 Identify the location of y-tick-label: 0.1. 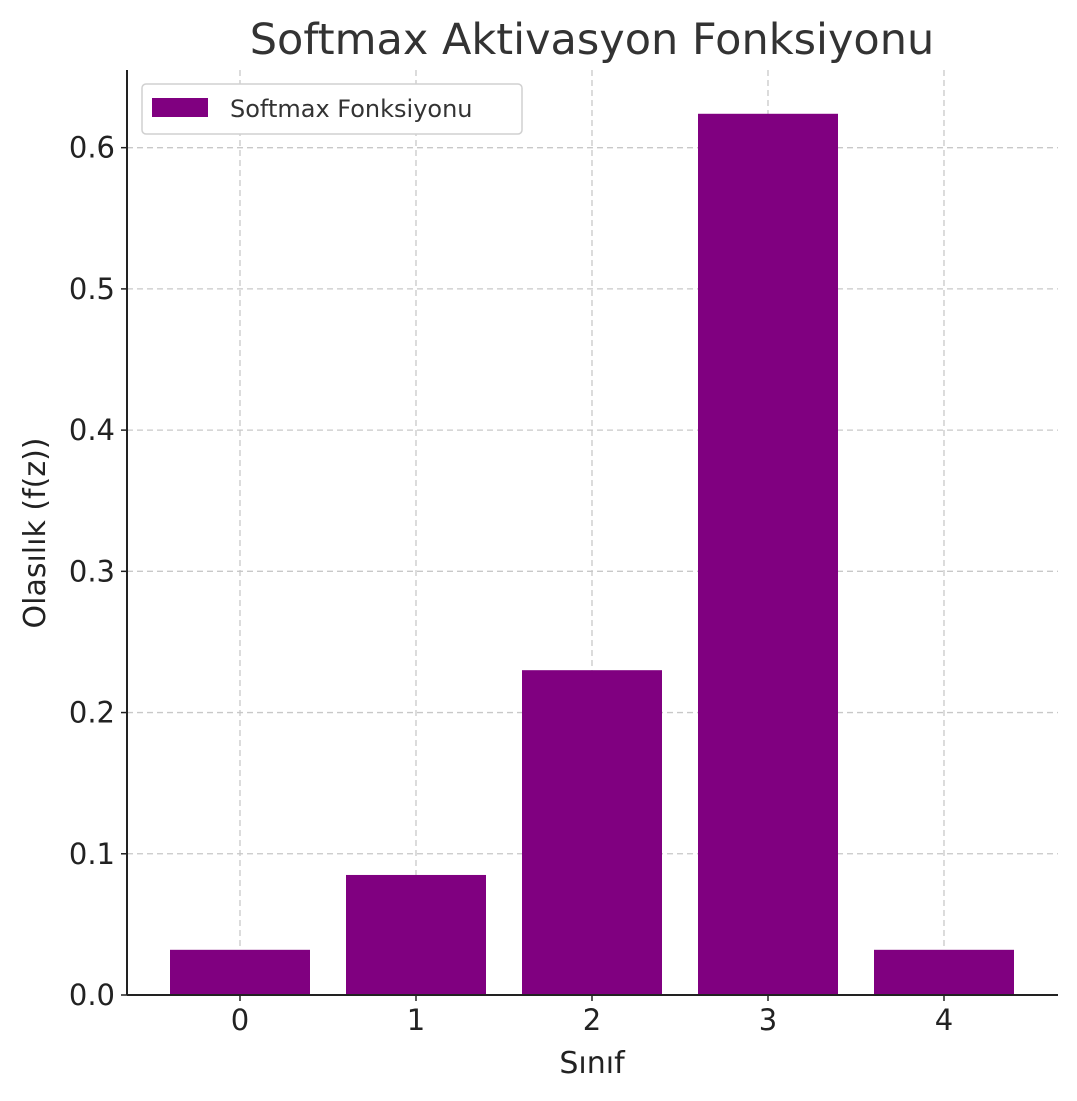
(92, 854).